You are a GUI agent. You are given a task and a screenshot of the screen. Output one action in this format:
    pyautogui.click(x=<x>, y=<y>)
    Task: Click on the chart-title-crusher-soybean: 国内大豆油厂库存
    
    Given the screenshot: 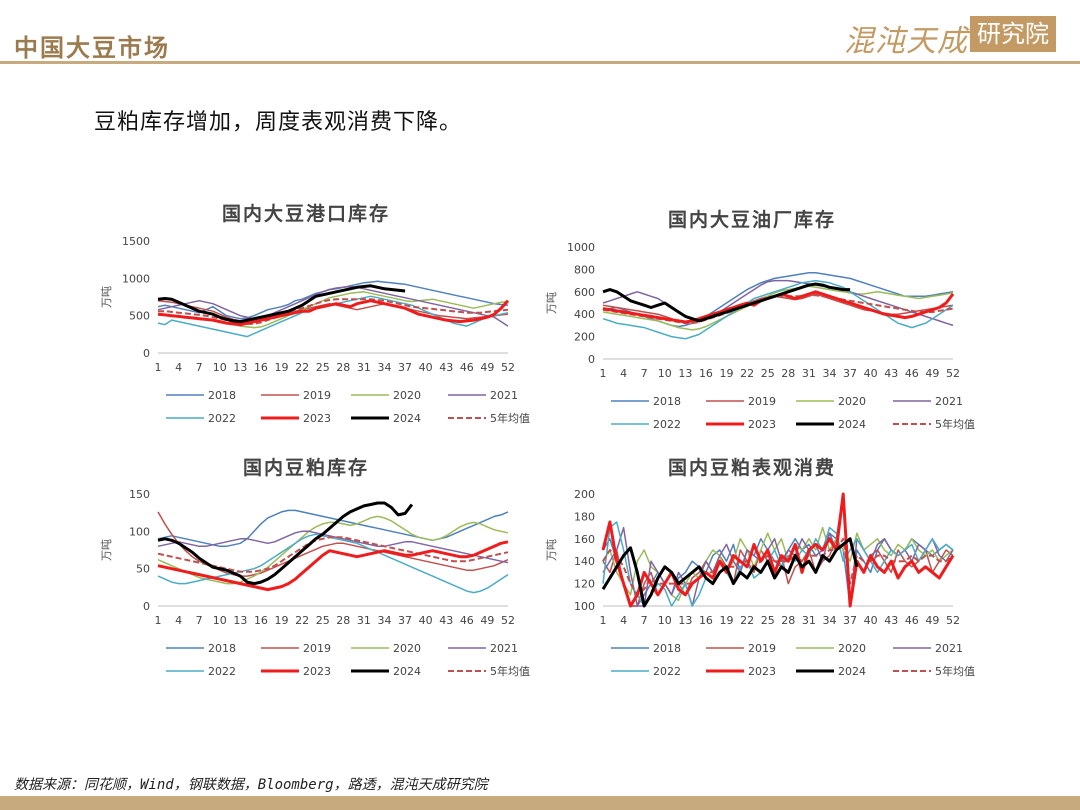 What is the action you would take?
    pyautogui.click(x=752, y=220)
    